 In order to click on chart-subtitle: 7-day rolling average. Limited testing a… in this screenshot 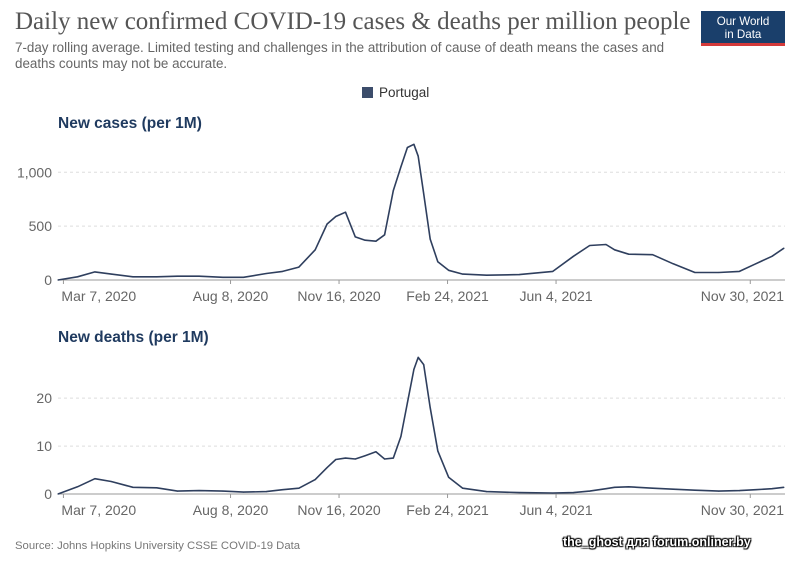, I will do `click(340, 55)`.